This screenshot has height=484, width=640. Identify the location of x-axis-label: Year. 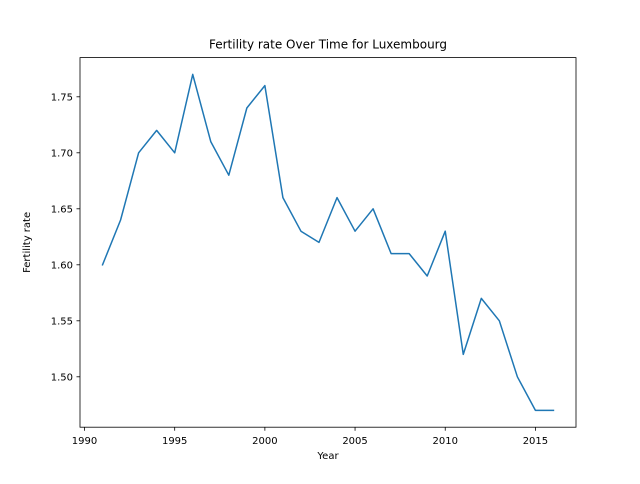
(327, 456).